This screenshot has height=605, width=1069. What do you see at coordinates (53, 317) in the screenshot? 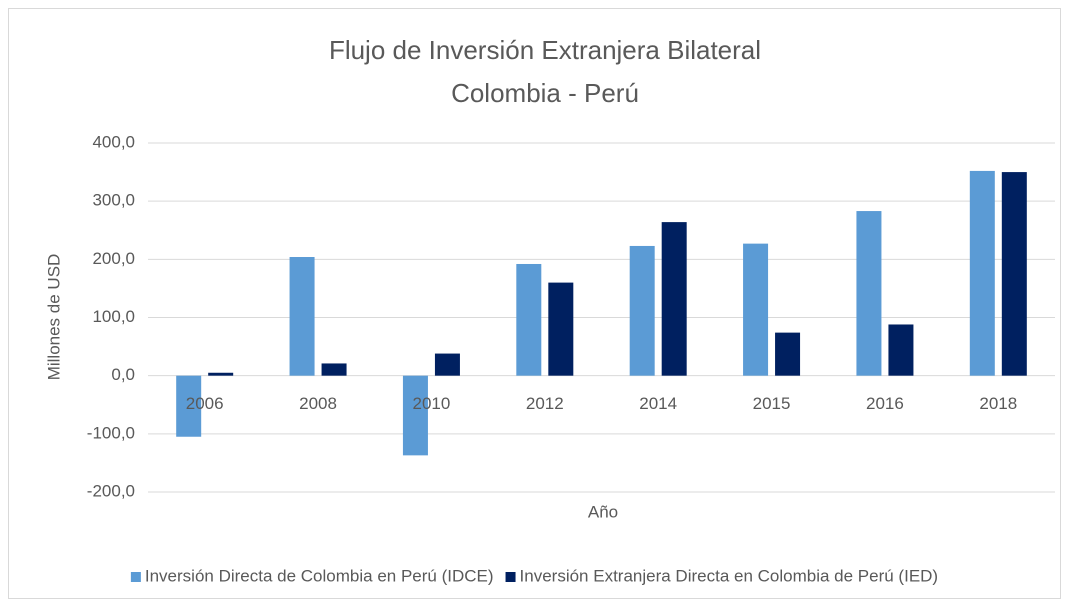
I see `y-axis-title: Millones de USD` at bounding box center [53, 317].